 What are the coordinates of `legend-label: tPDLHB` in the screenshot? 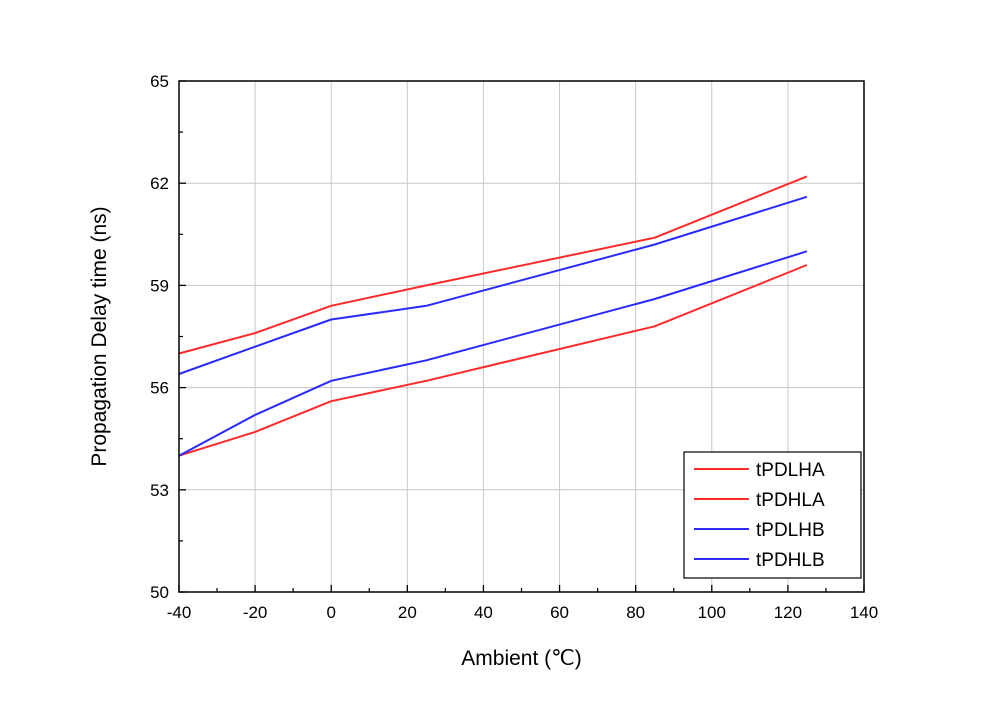 It's located at (790, 530).